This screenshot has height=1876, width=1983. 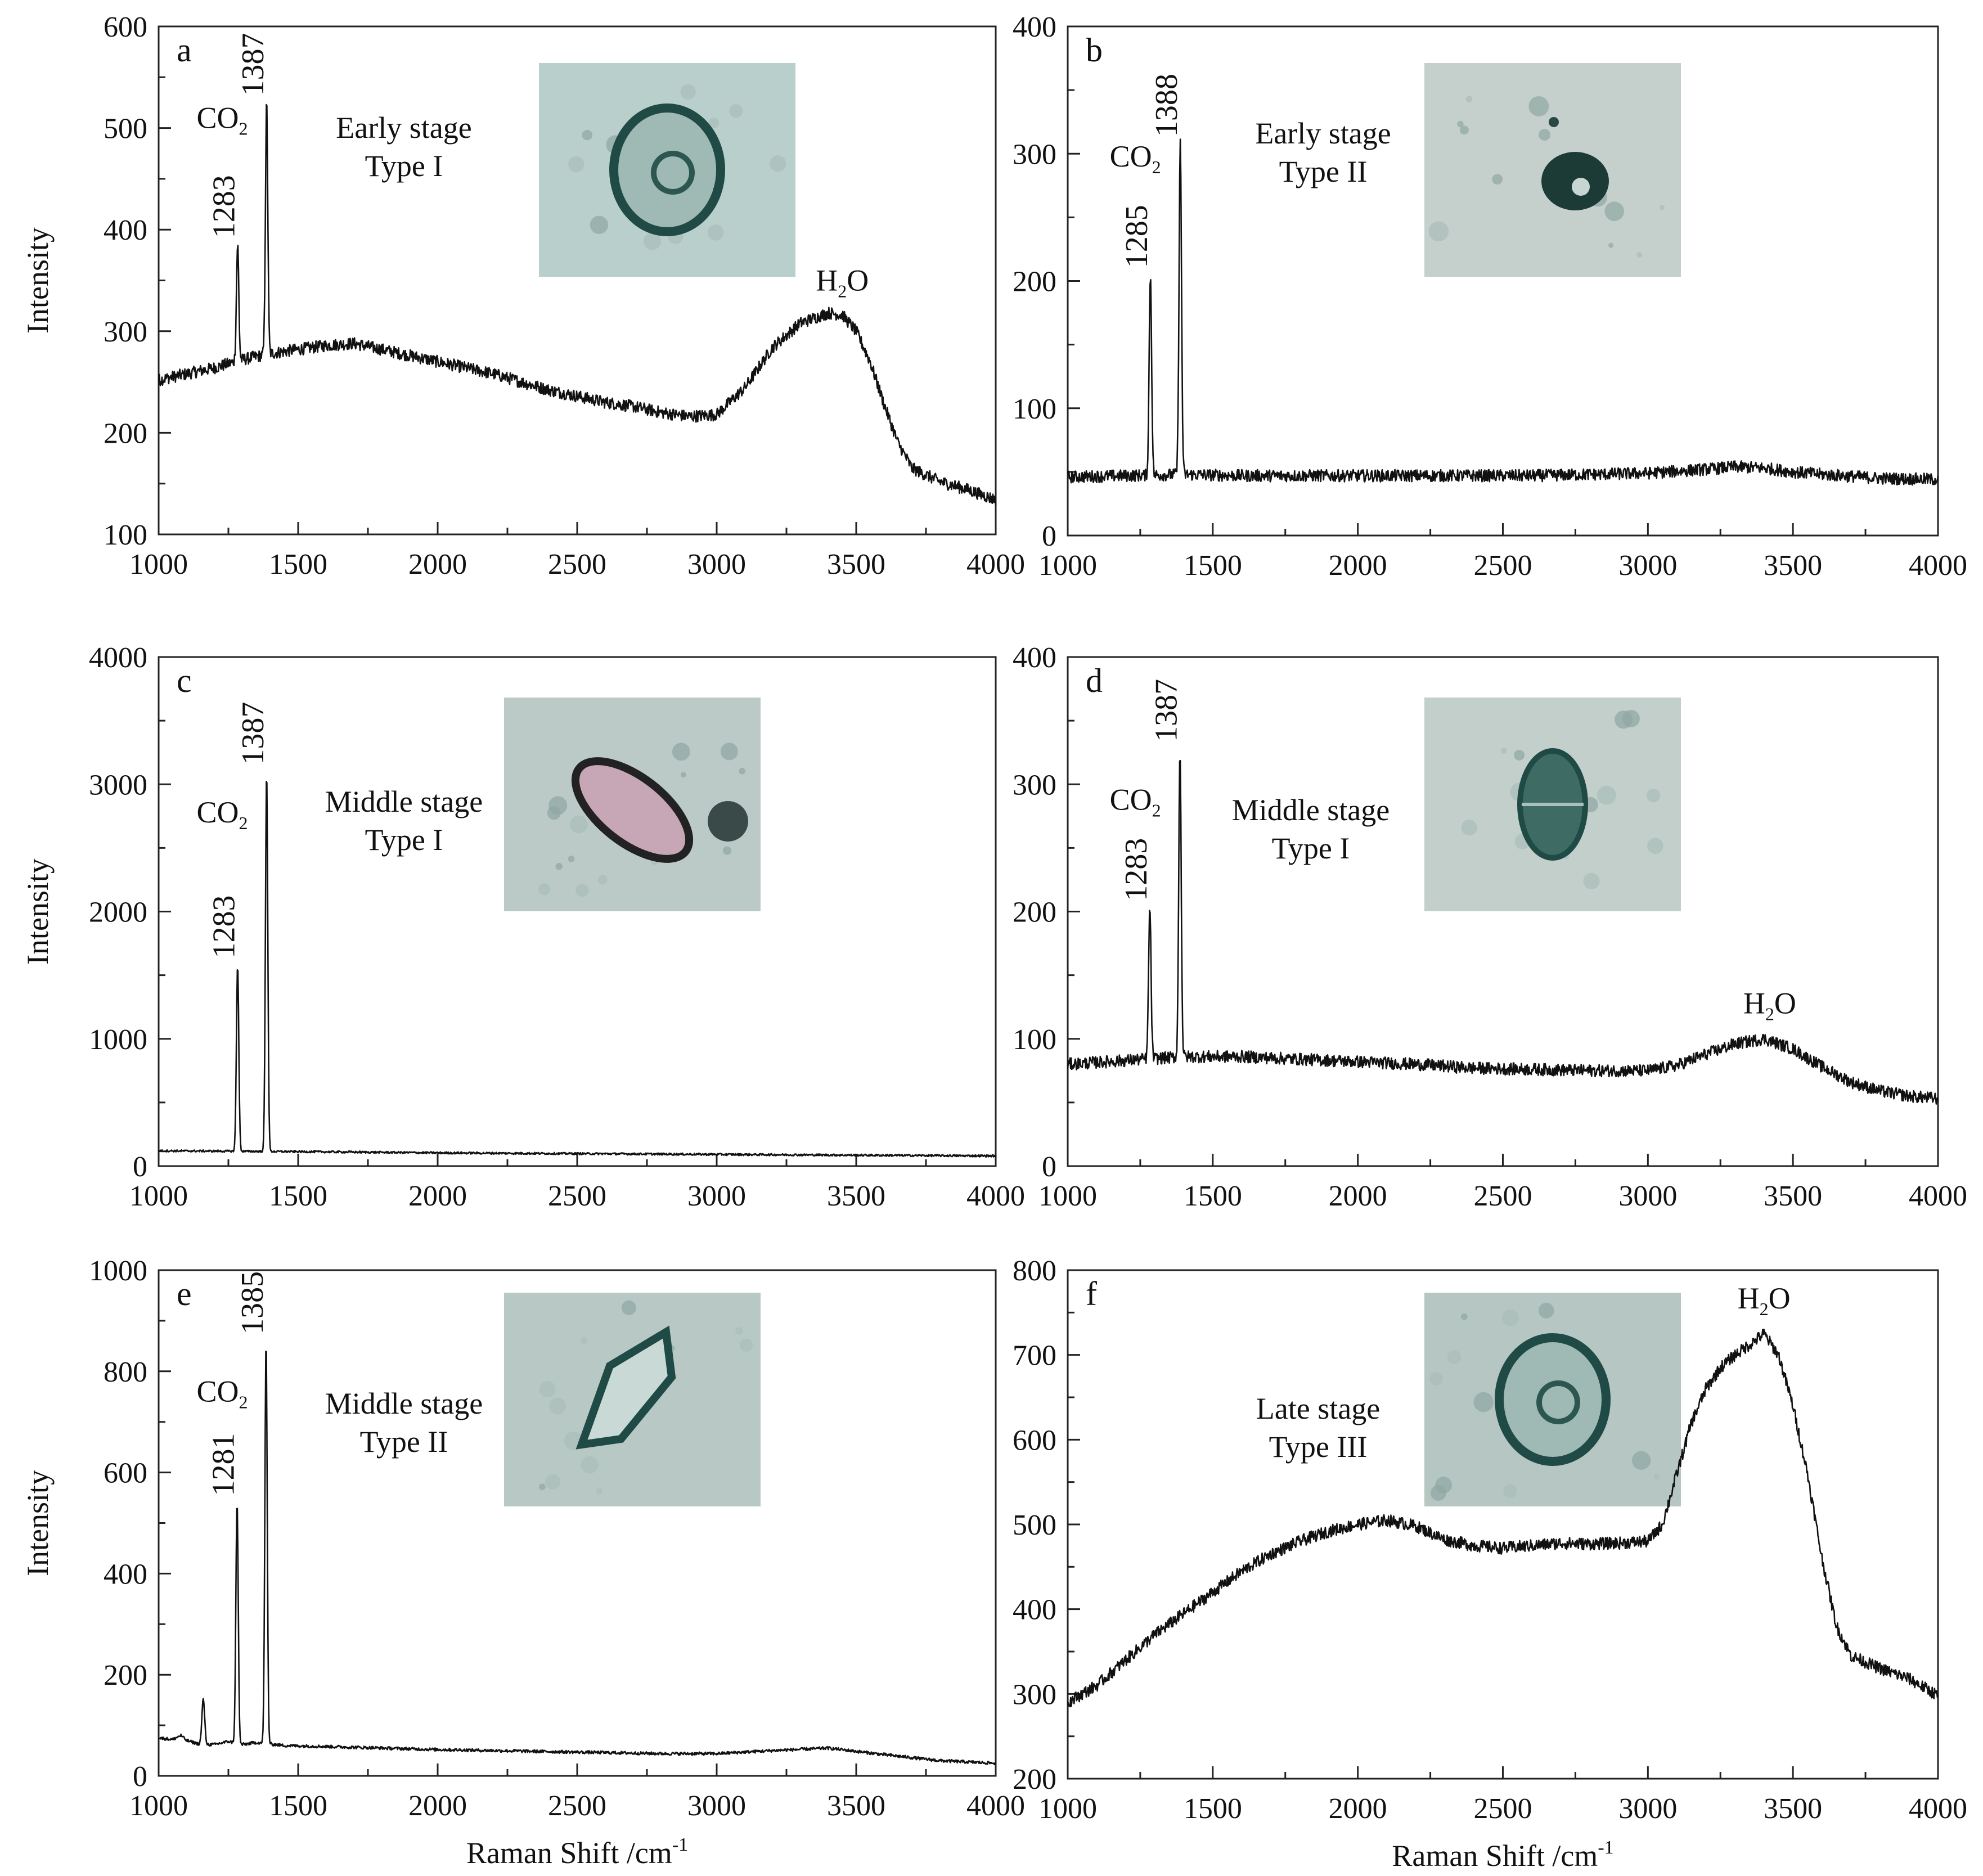 I want to click on y-tick-label: 700, so click(x=1034, y=1356).